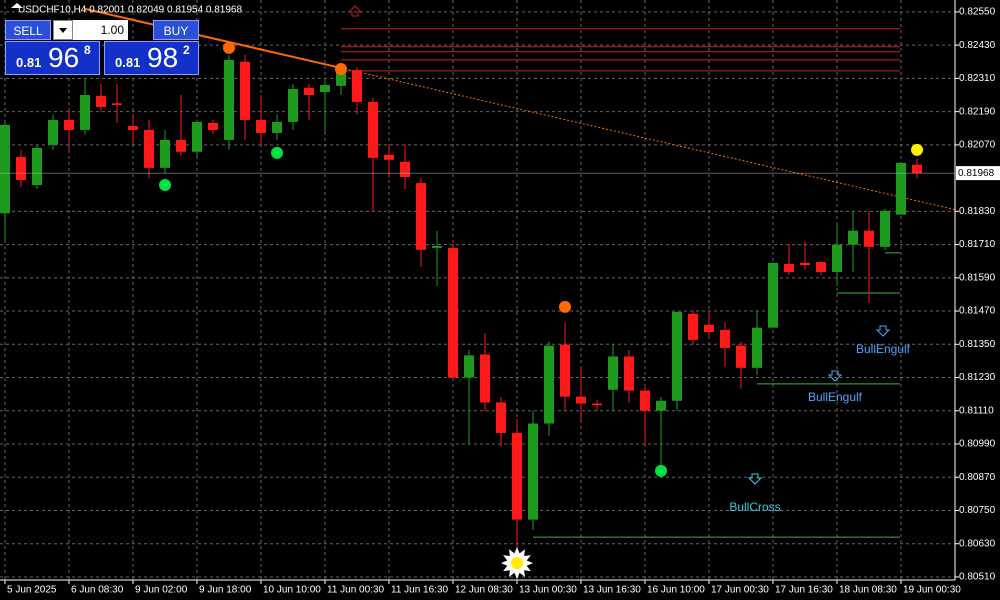 This screenshot has height=600, width=1000. Describe the element at coordinates (754, 507) in the screenshot. I see `annotation: BullCross` at that location.